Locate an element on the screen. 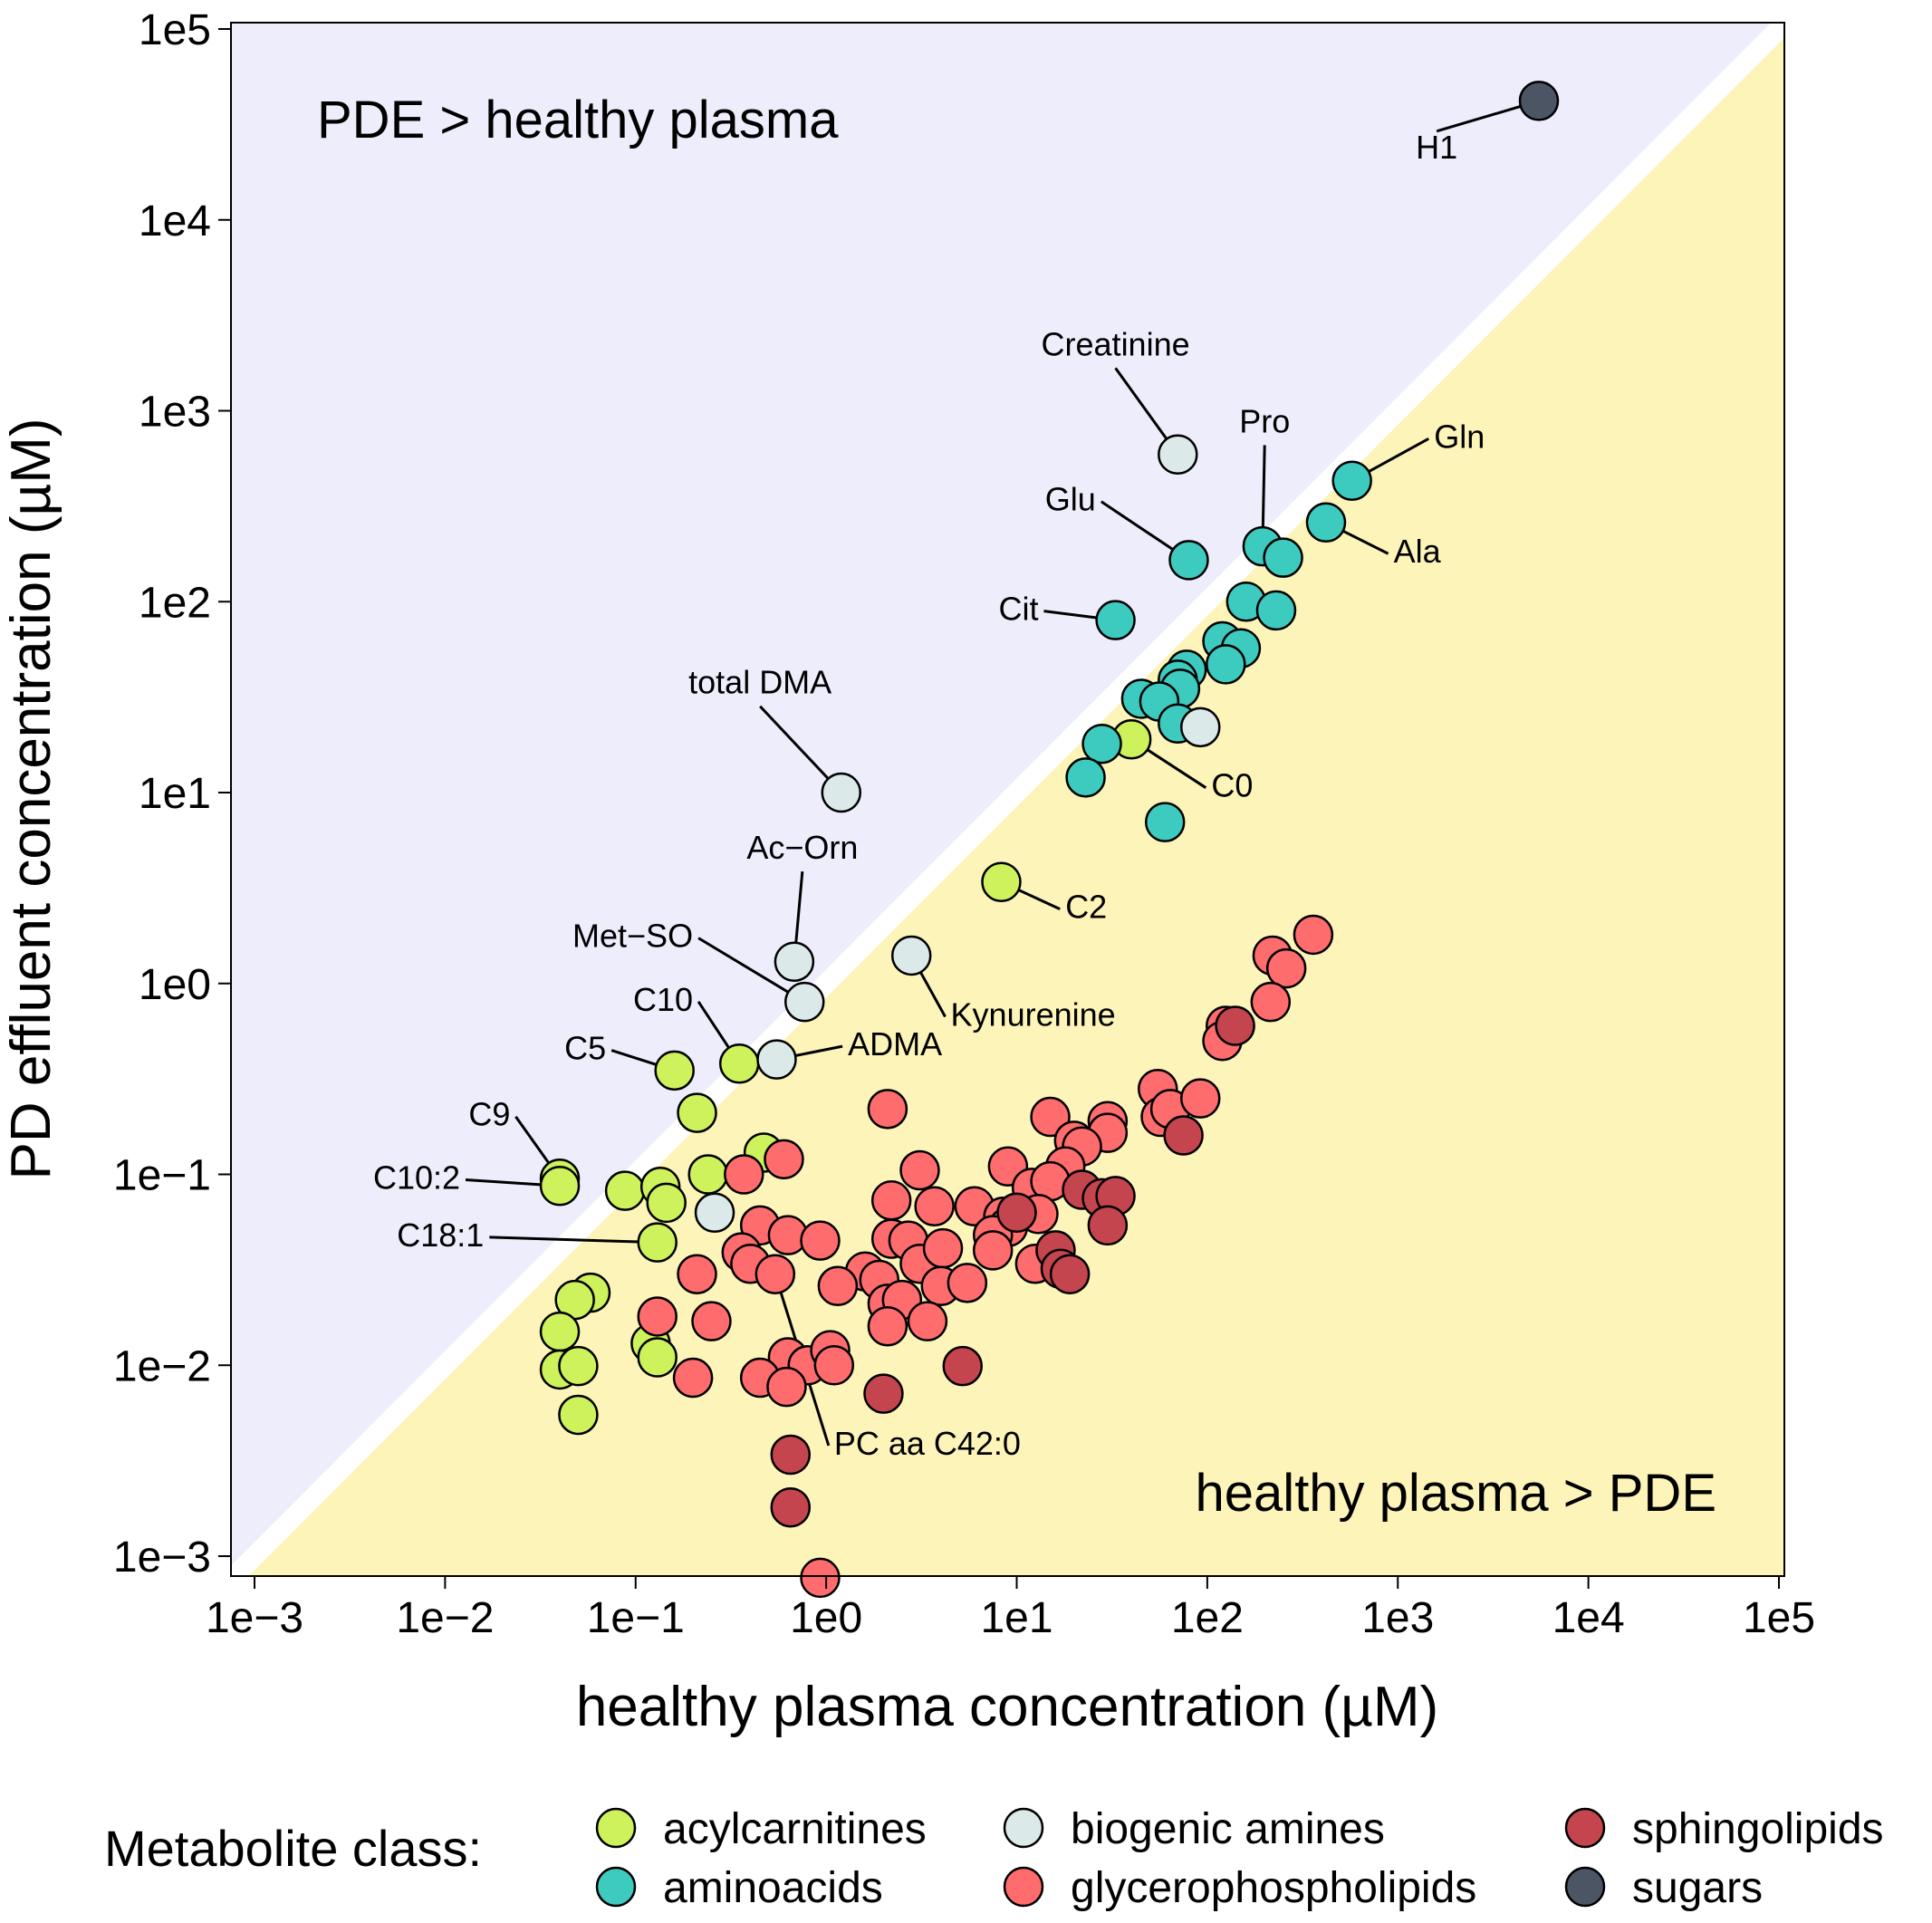 The width and height of the screenshot is (1932, 1923). point-label: C2 is located at coordinates (1086, 907).